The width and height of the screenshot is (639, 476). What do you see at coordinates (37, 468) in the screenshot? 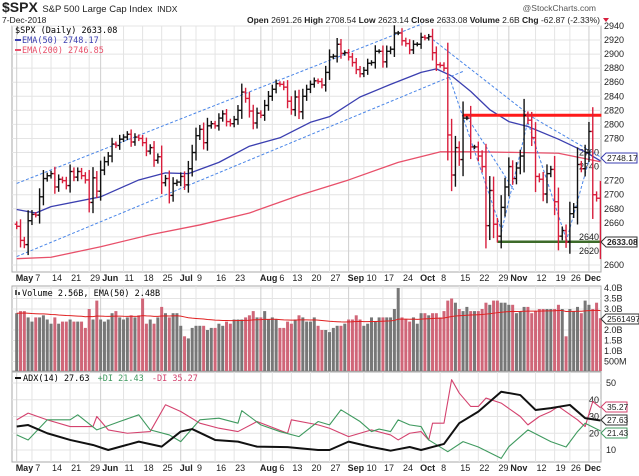
I see `x-axis-label: 7` at bounding box center [37, 468].